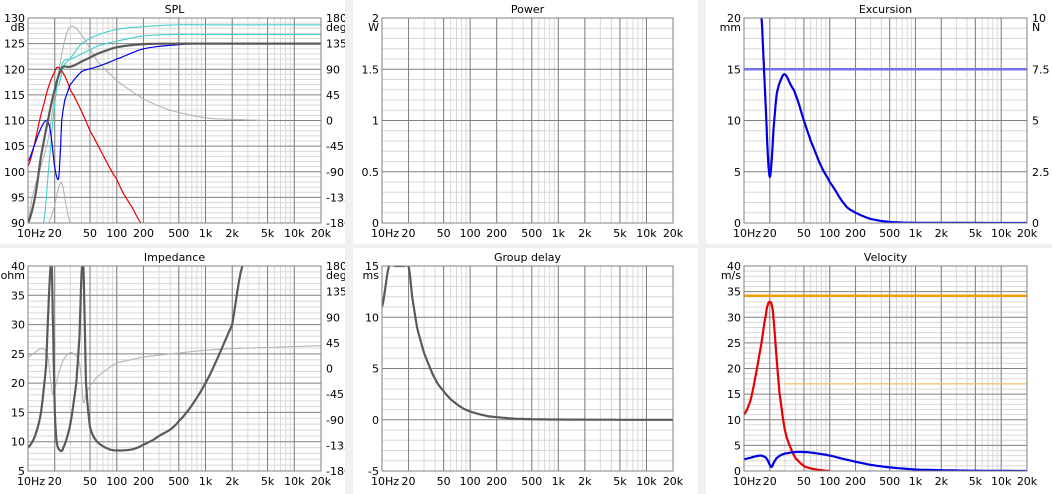 Image resolution: width=1052 pixels, height=494 pixels. I want to click on spl-series-3-line, so click(189, 55).